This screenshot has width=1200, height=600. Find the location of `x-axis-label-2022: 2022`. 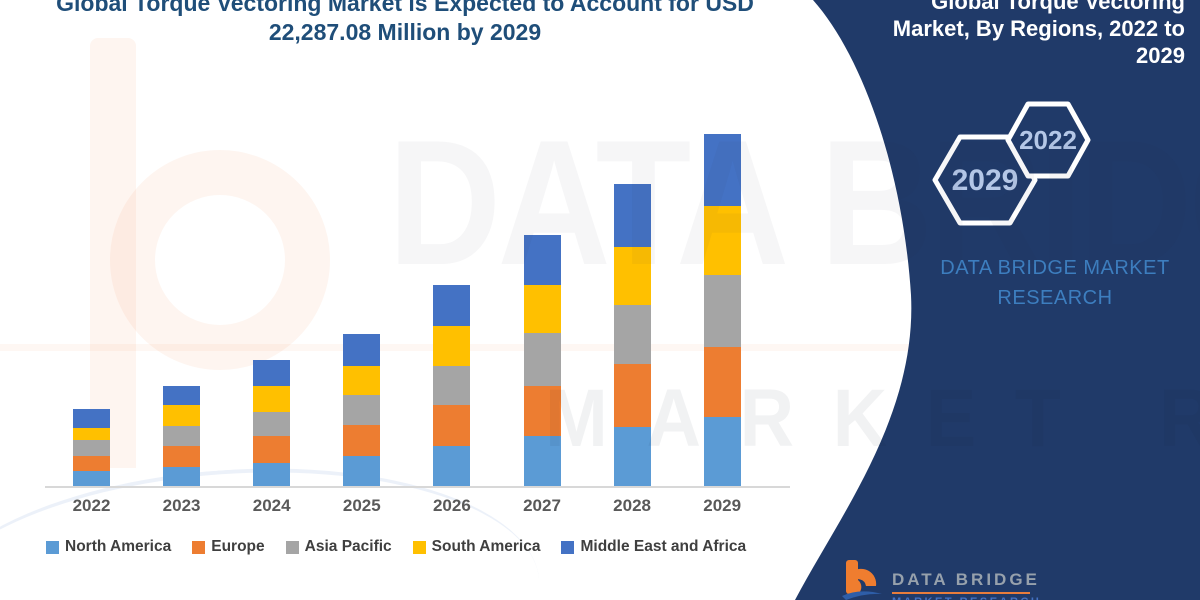

x-axis-label-2022: 2022 is located at coordinates (91, 505).